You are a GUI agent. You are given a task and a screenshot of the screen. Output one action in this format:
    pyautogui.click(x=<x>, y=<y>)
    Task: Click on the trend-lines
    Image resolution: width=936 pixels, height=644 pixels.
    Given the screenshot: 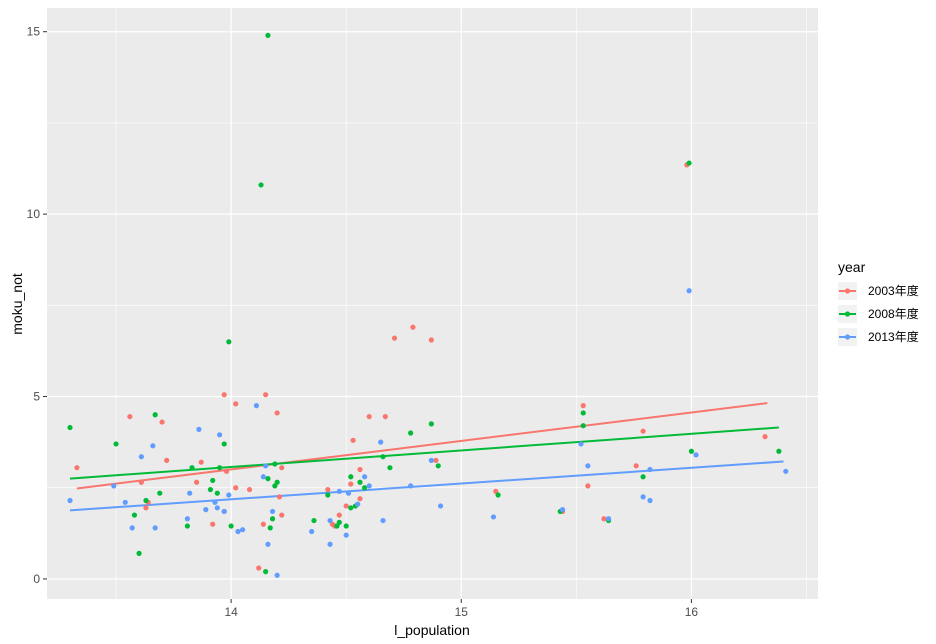 What is the action you would take?
    pyautogui.click(x=426, y=457)
    